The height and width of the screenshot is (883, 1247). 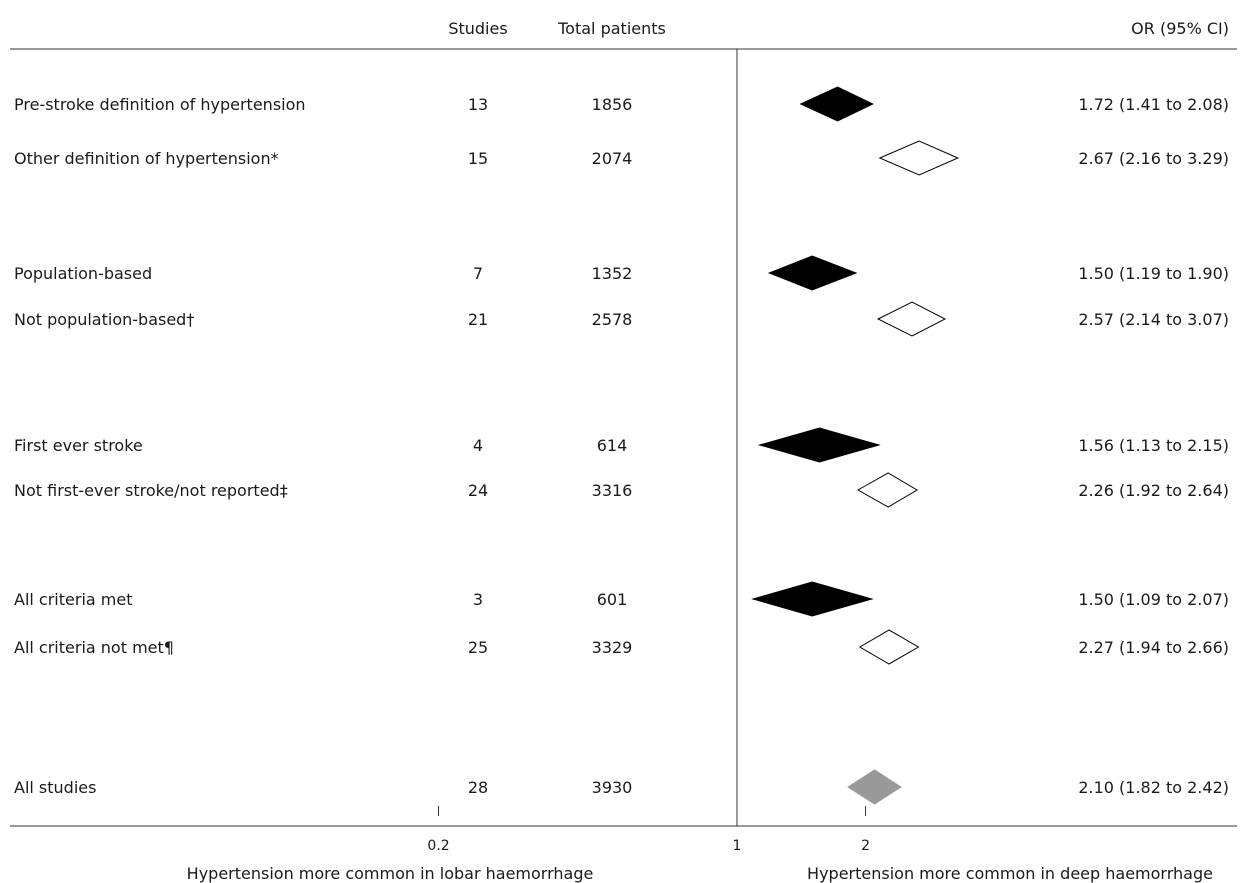 I want to click on row-studies: 24, so click(x=478, y=490).